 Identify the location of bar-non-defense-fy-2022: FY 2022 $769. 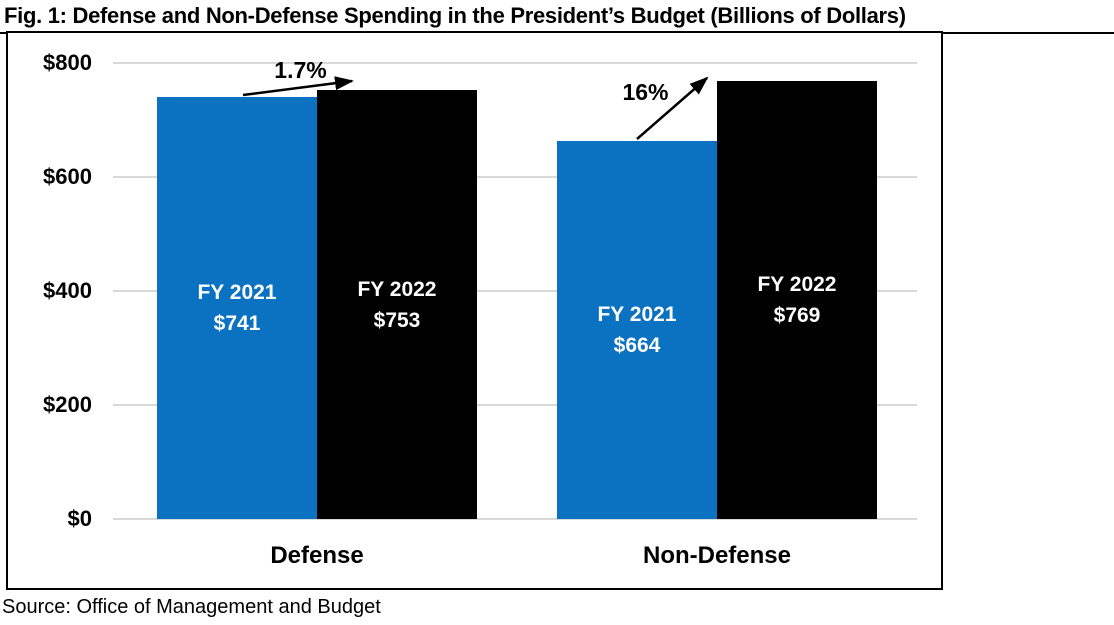
(797, 300).